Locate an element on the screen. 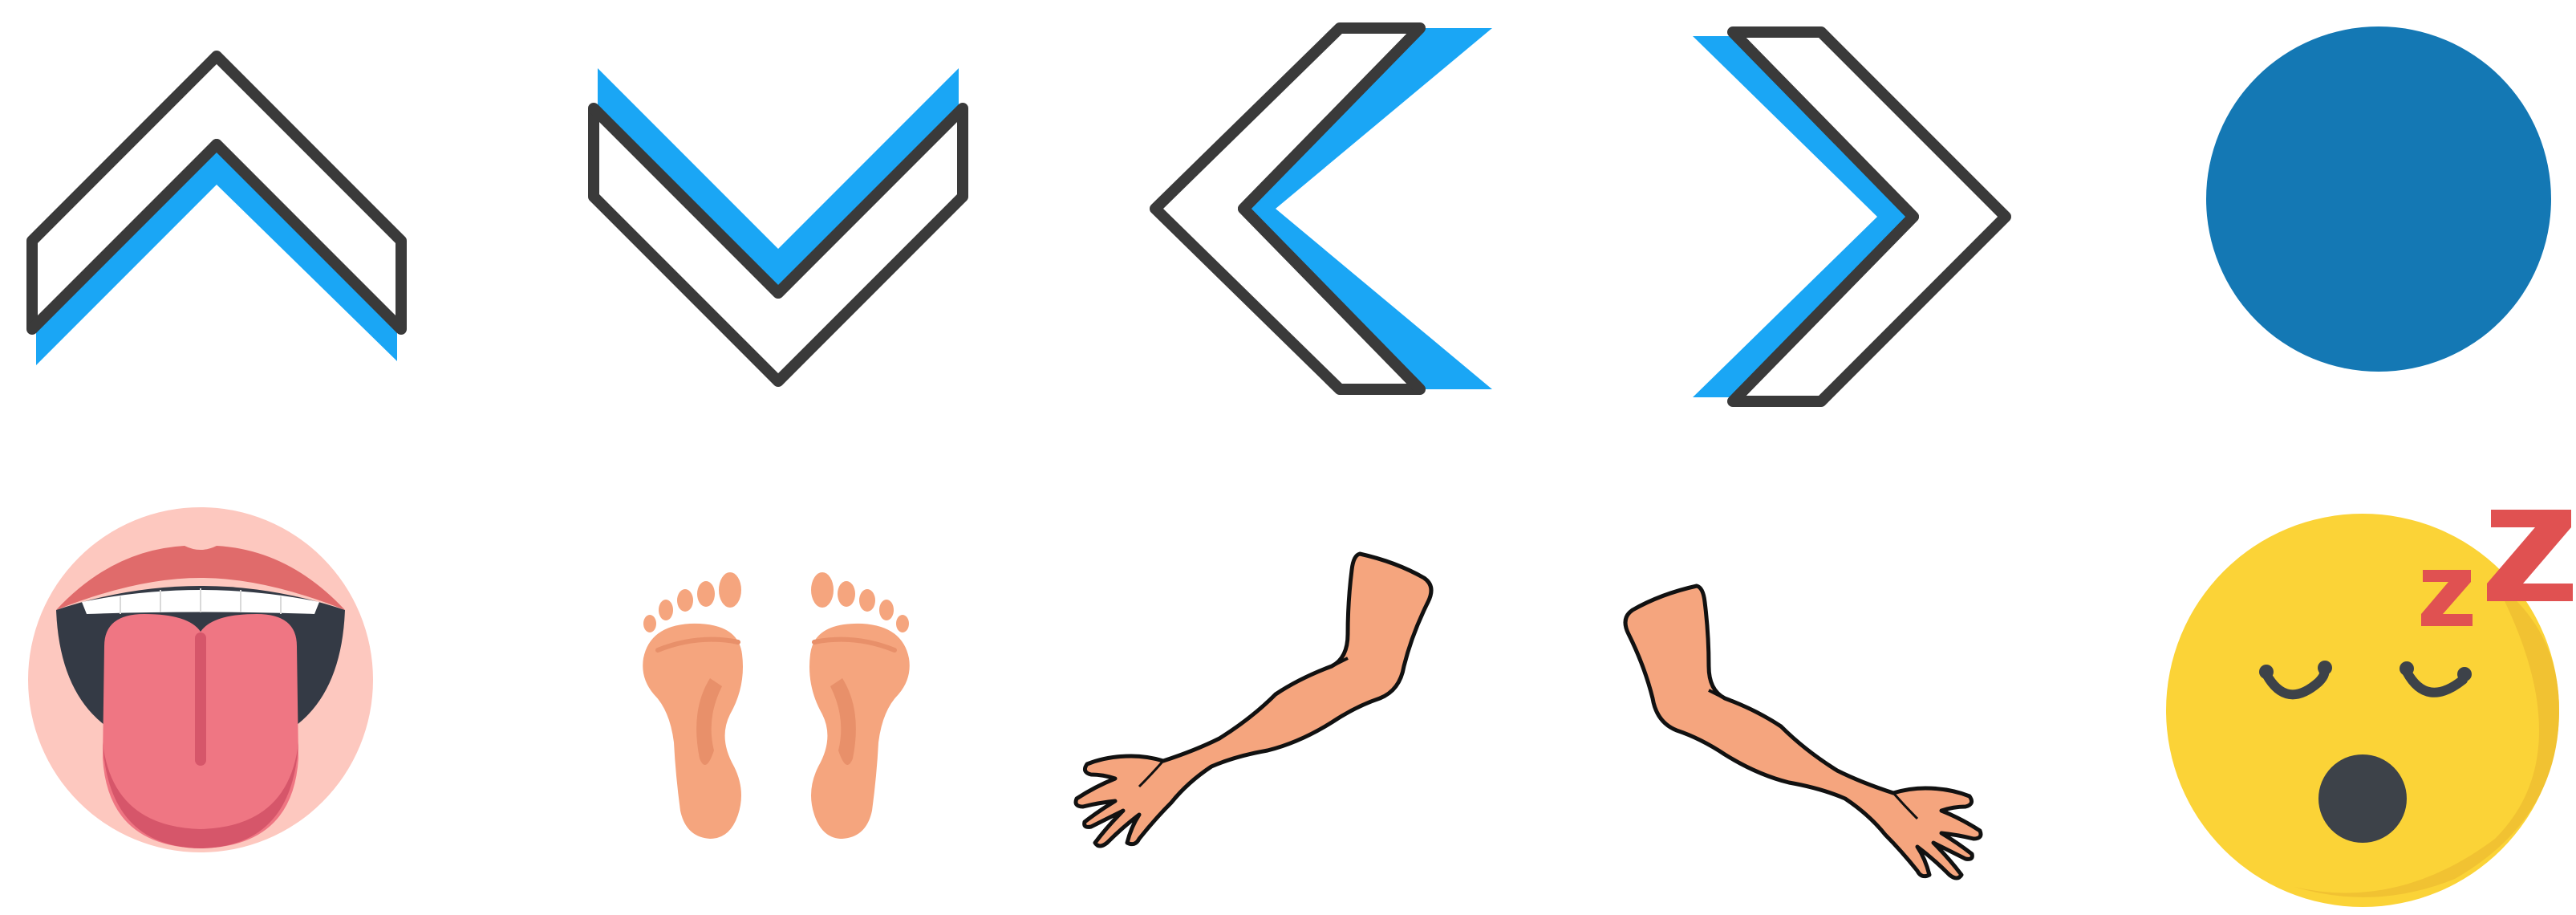 The width and height of the screenshot is (2576, 915). tongue-out-mouth-icon is located at coordinates (200, 682).